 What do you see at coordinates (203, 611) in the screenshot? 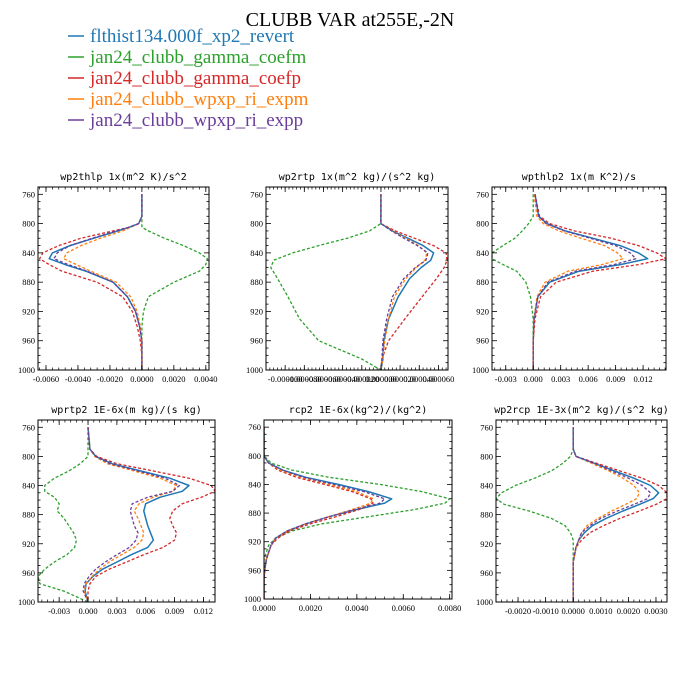
I see `x-tick-label: 0.012` at bounding box center [203, 611].